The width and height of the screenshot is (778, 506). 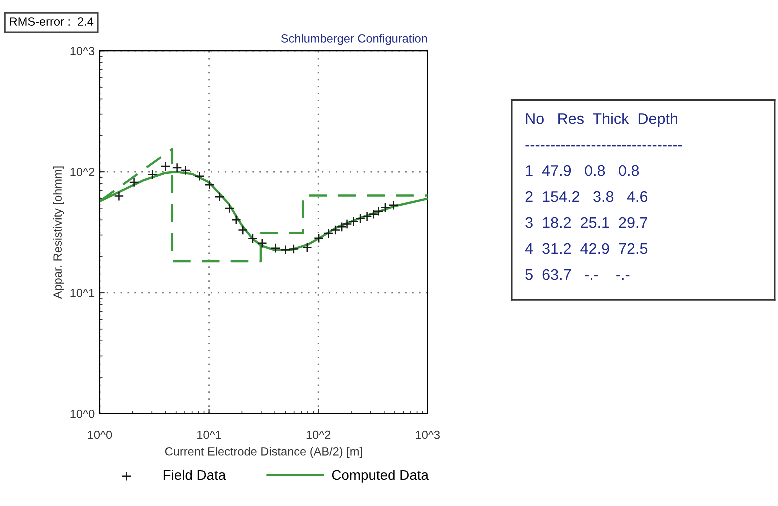 I want to click on x-tick-label: 10^3, so click(x=428, y=435).